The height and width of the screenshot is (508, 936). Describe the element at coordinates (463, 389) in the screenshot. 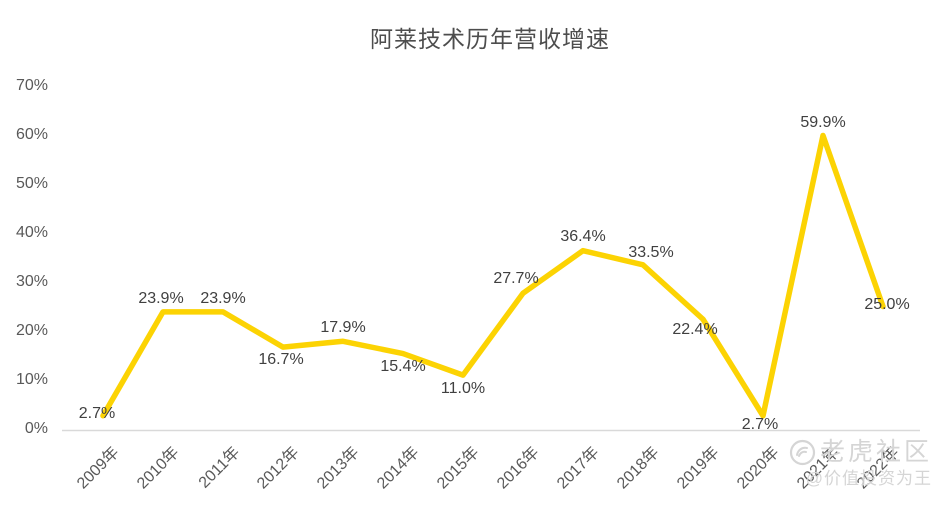

I see `data-label: 11.0%` at that location.